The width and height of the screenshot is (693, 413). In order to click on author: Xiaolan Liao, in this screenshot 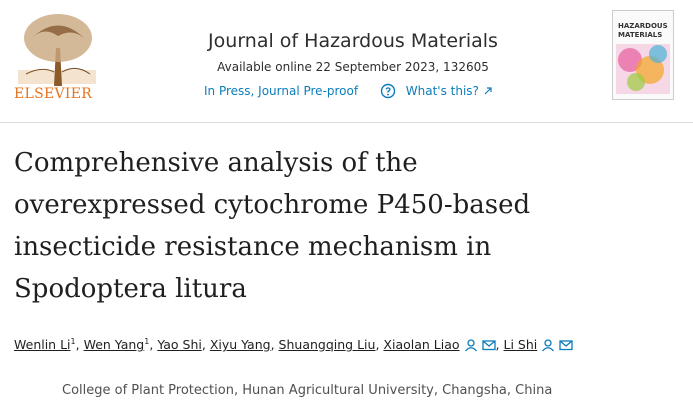, I will do `click(441, 344)`.